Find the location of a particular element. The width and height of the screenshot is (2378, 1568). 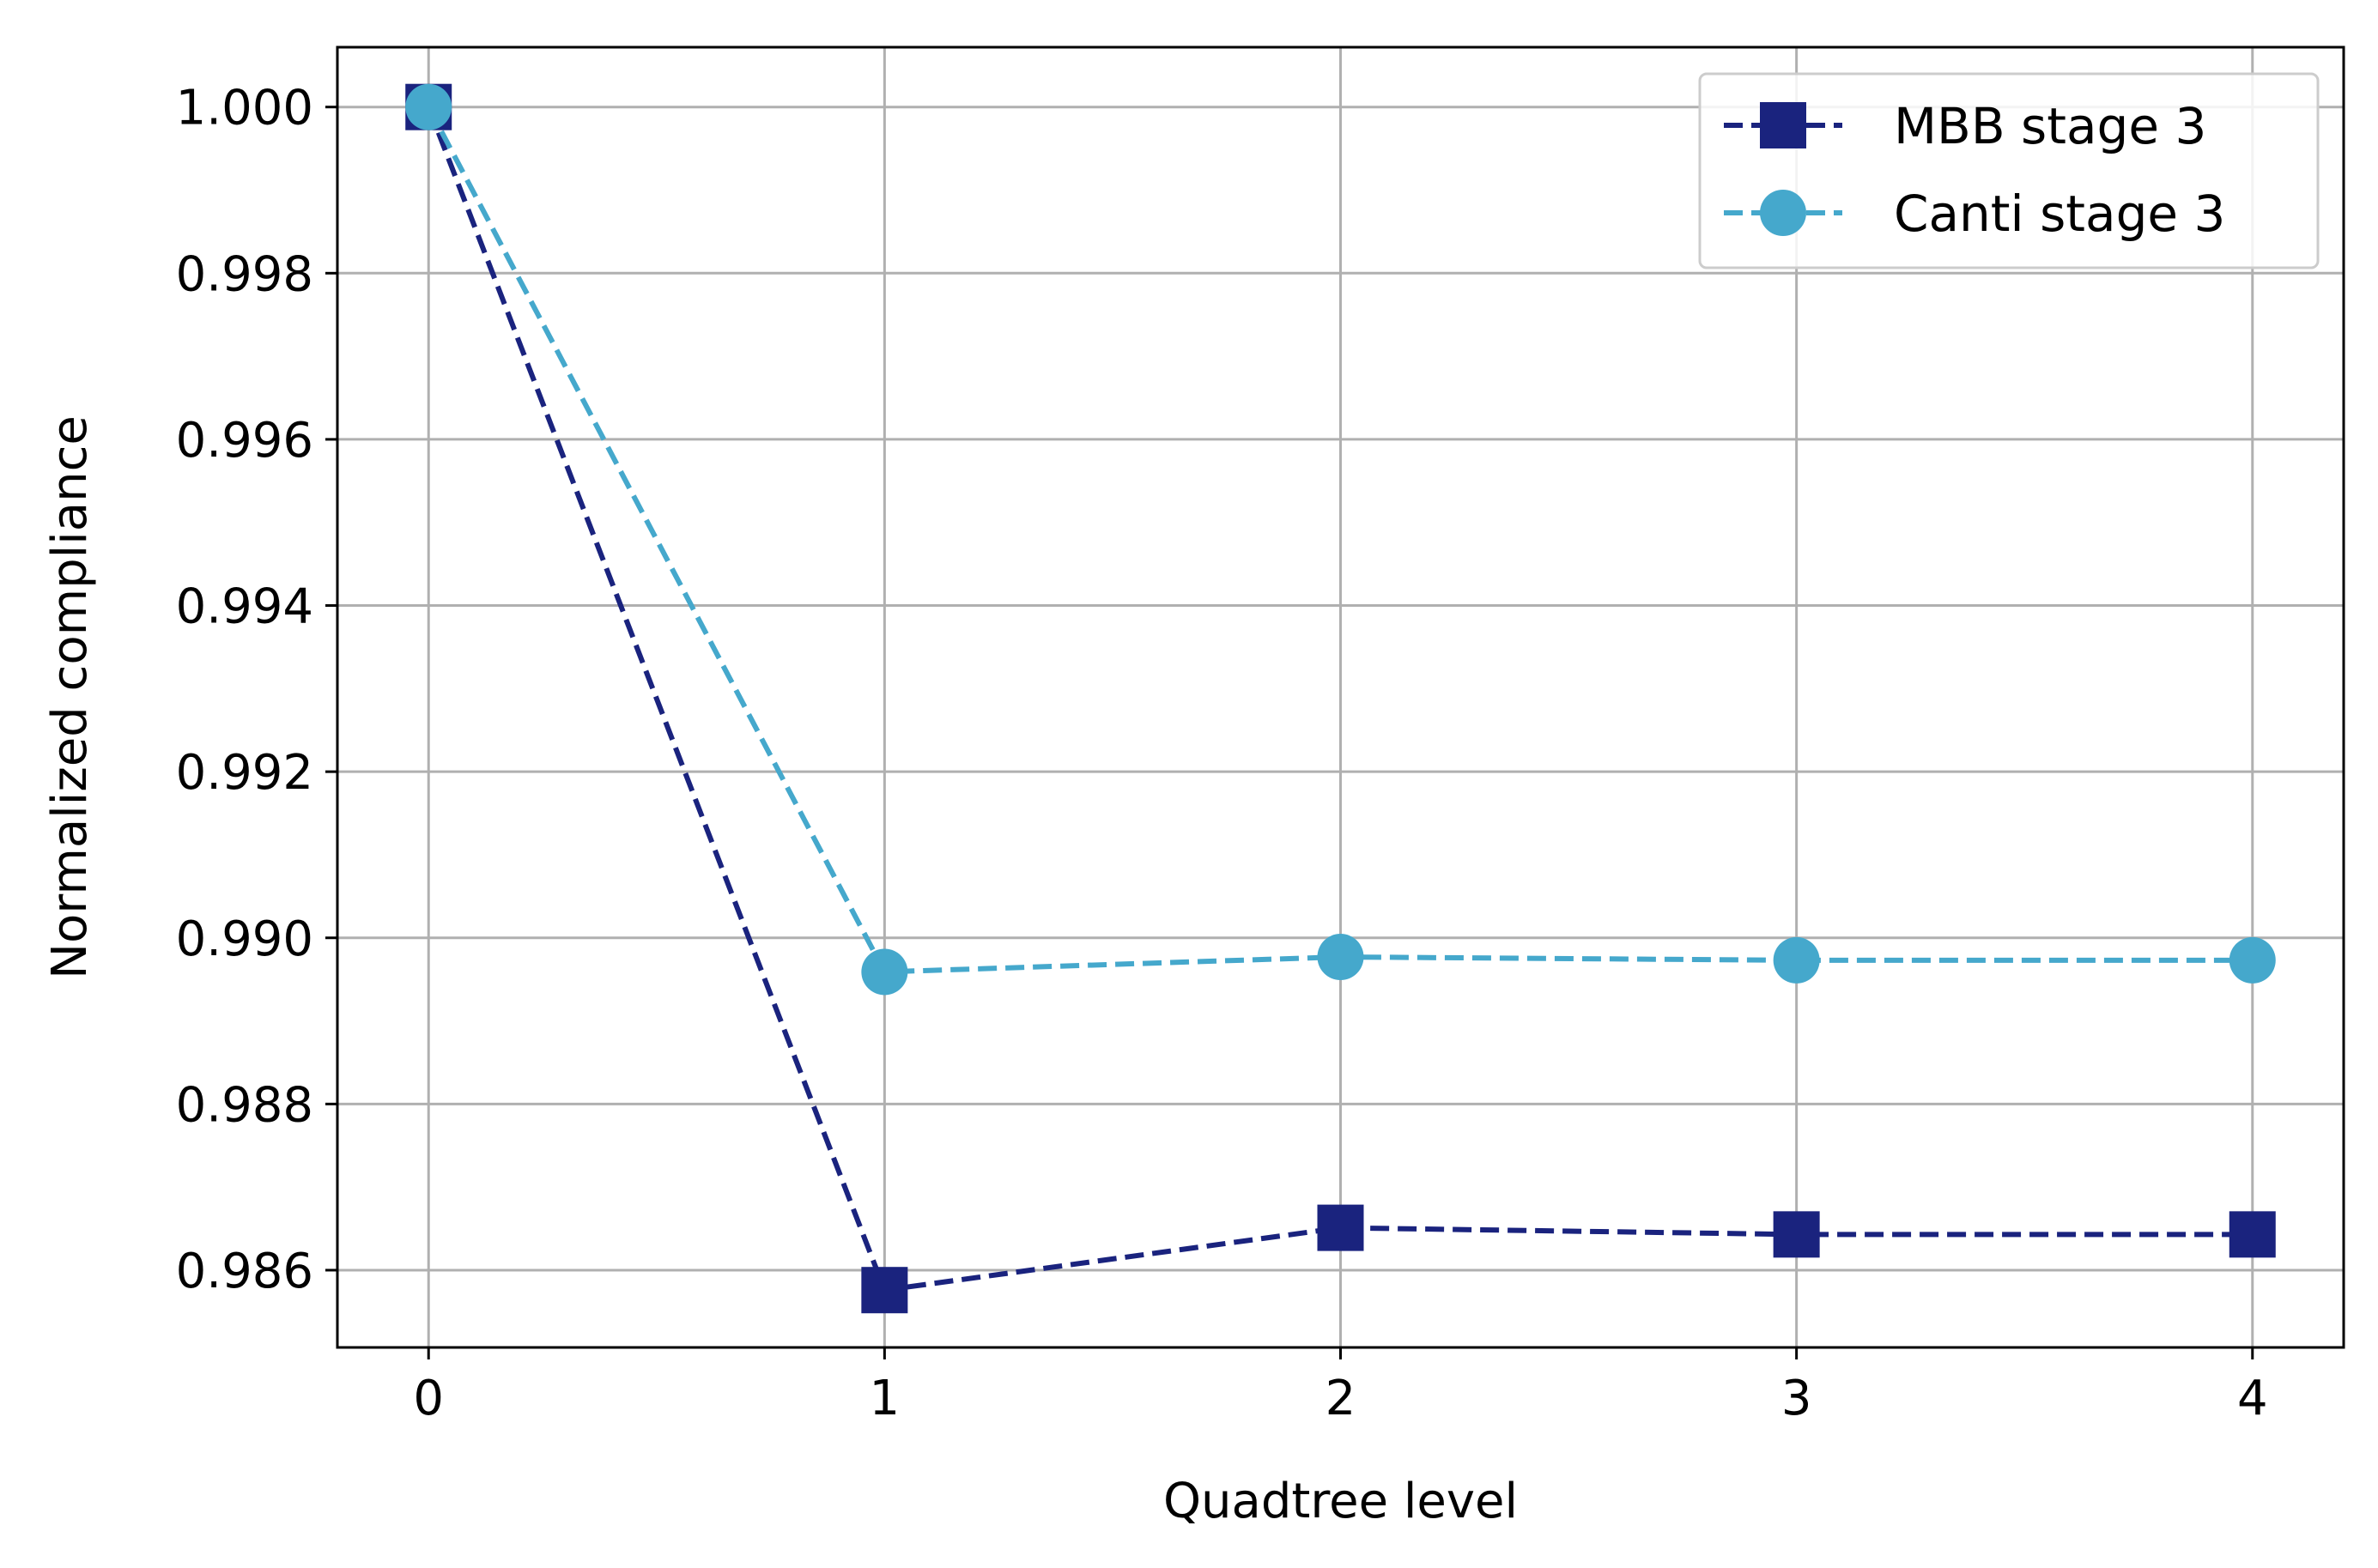

y-tick-label: 1.000 is located at coordinates (244, 108).